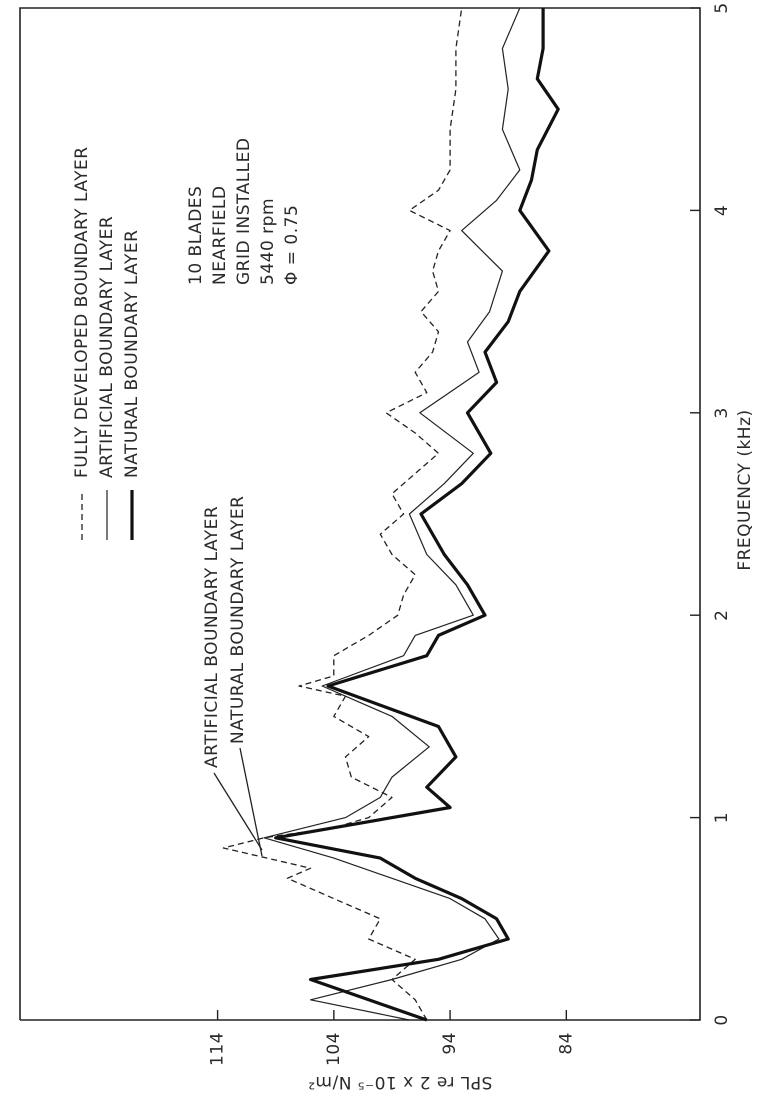 The image size is (769, 1100). Describe the element at coordinates (292, 245) in the screenshot. I see `annotation: Φ = 0.75` at that location.